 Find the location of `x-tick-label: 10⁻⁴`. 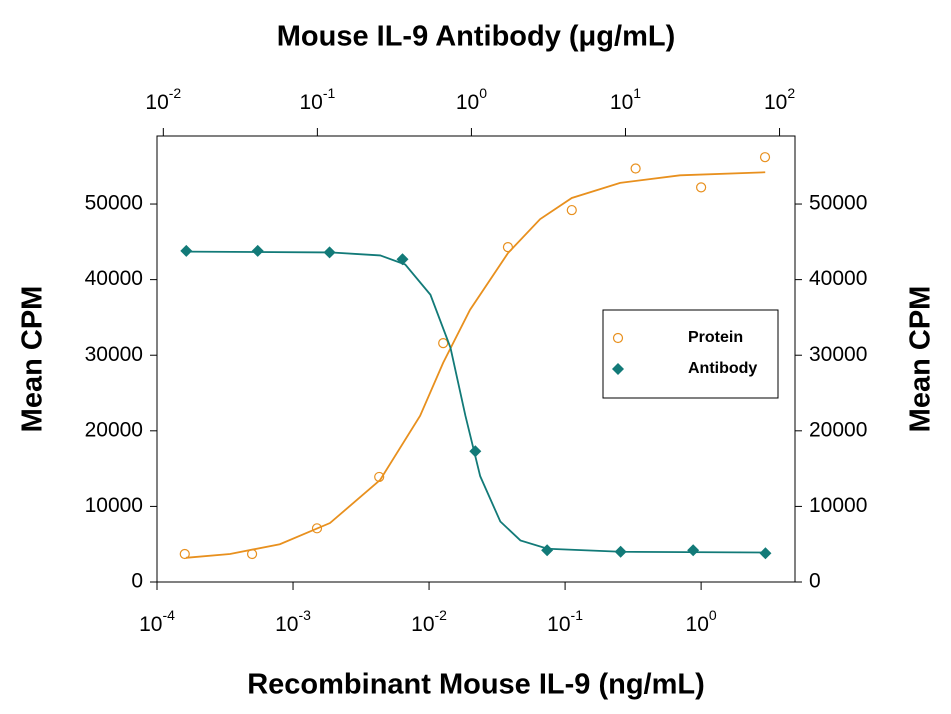

x-tick-label: 10⁻⁴ is located at coordinates (157, 621).